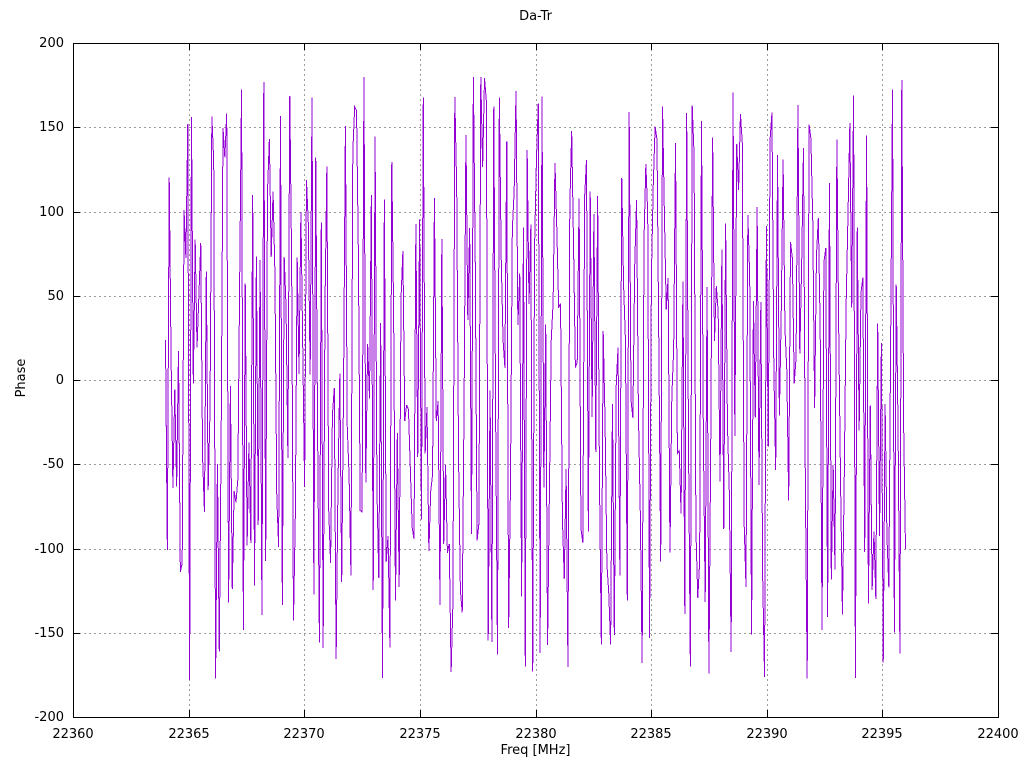 The width and height of the screenshot is (1024, 768). Describe the element at coordinates (303, 734) in the screenshot. I see `x-tick-label: 22370` at that location.